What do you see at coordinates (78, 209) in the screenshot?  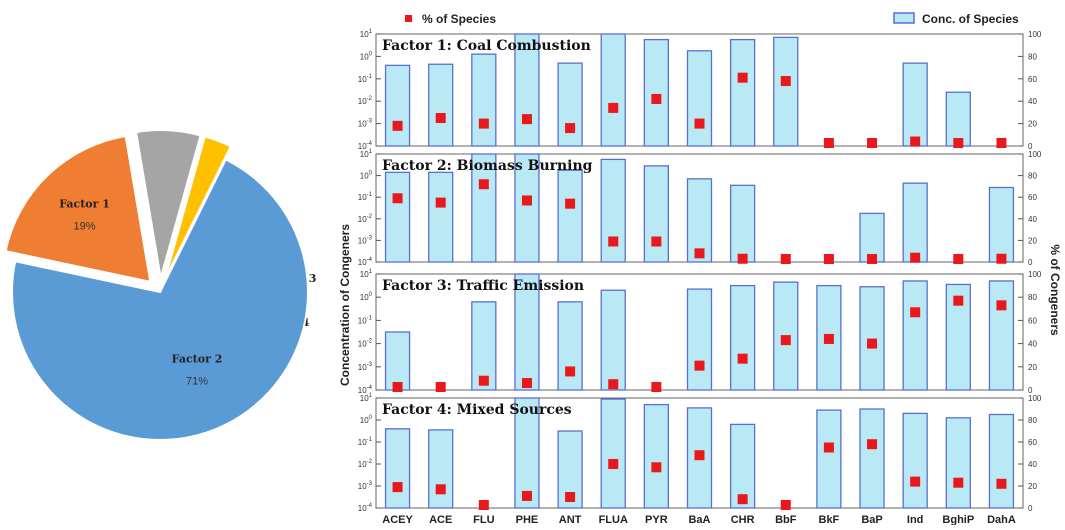 I see `pie-slice` at bounding box center [78, 209].